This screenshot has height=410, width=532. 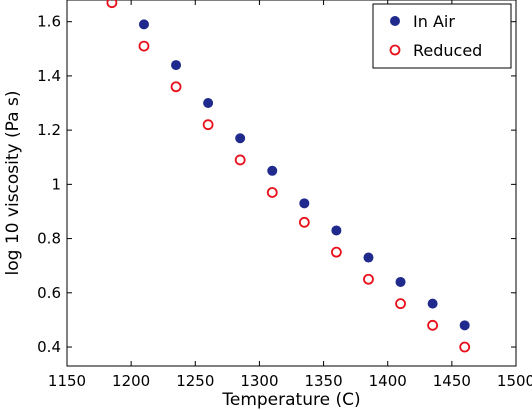 I want to click on y-tick-label: 0.6, so click(x=49, y=293).